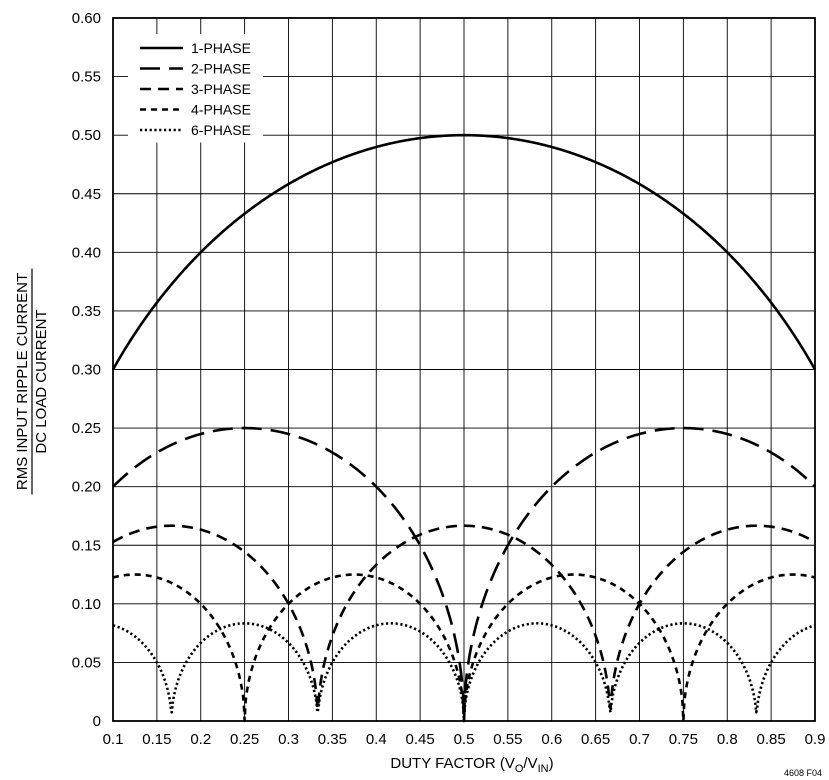 The width and height of the screenshot is (829, 780). Describe the element at coordinates (530, 763) in the screenshot. I see `x-axis-title-part: /V` at that location.